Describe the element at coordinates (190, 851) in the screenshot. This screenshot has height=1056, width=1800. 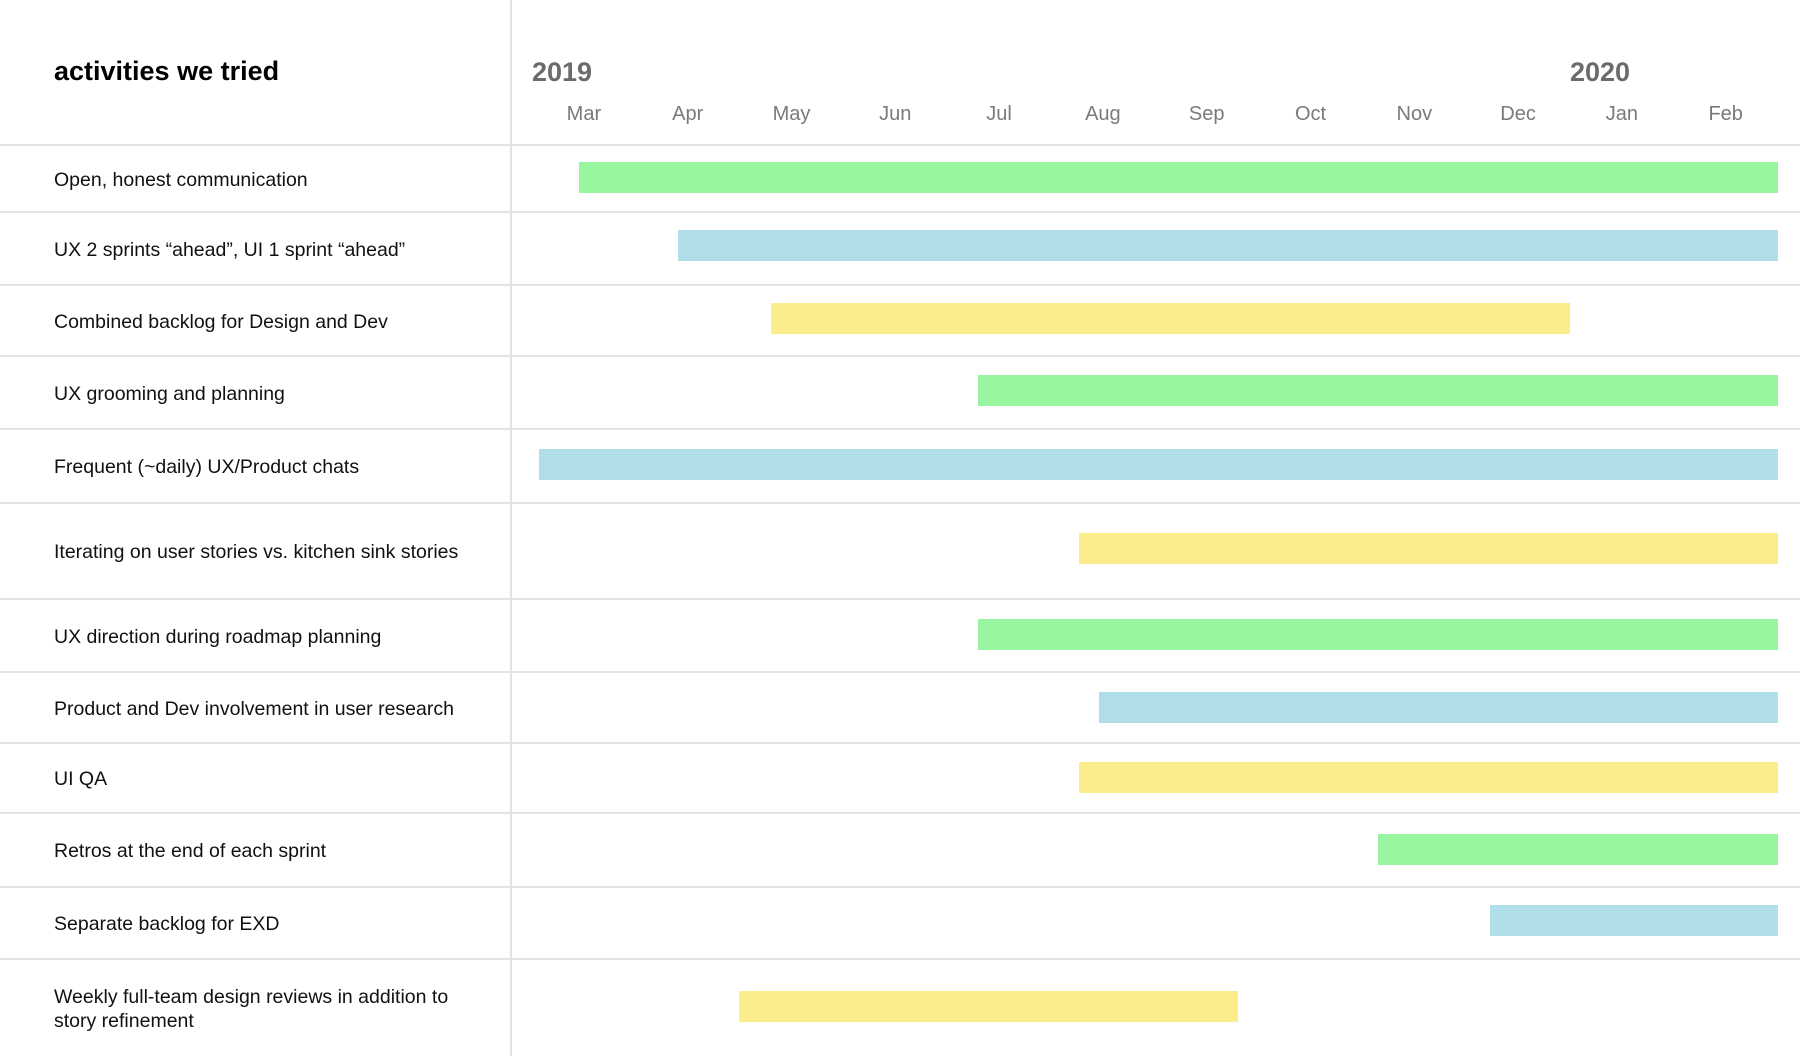
I see `activity-label: Retros at the end of each sprint` at that location.